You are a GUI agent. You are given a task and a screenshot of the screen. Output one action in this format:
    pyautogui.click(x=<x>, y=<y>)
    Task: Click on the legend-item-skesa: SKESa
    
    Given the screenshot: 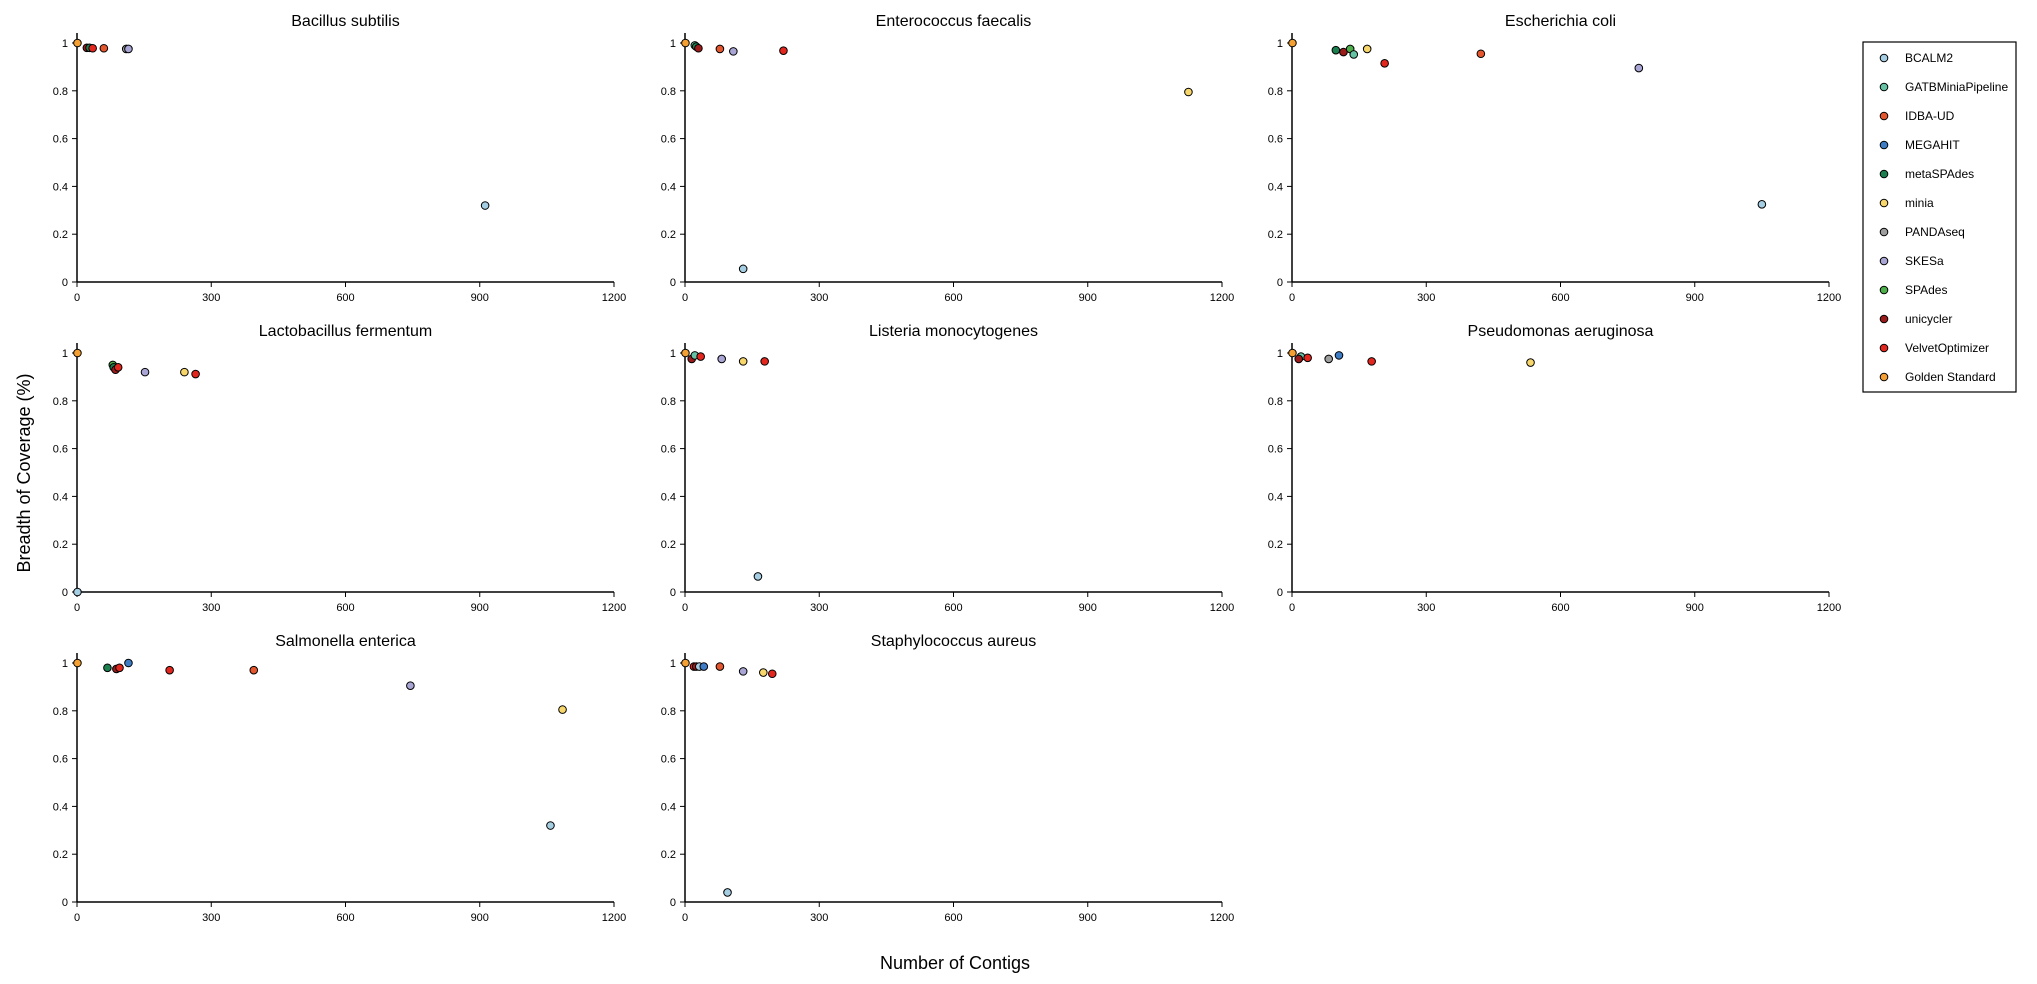 What is the action you would take?
    pyautogui.click(x=1911, y=261)
    